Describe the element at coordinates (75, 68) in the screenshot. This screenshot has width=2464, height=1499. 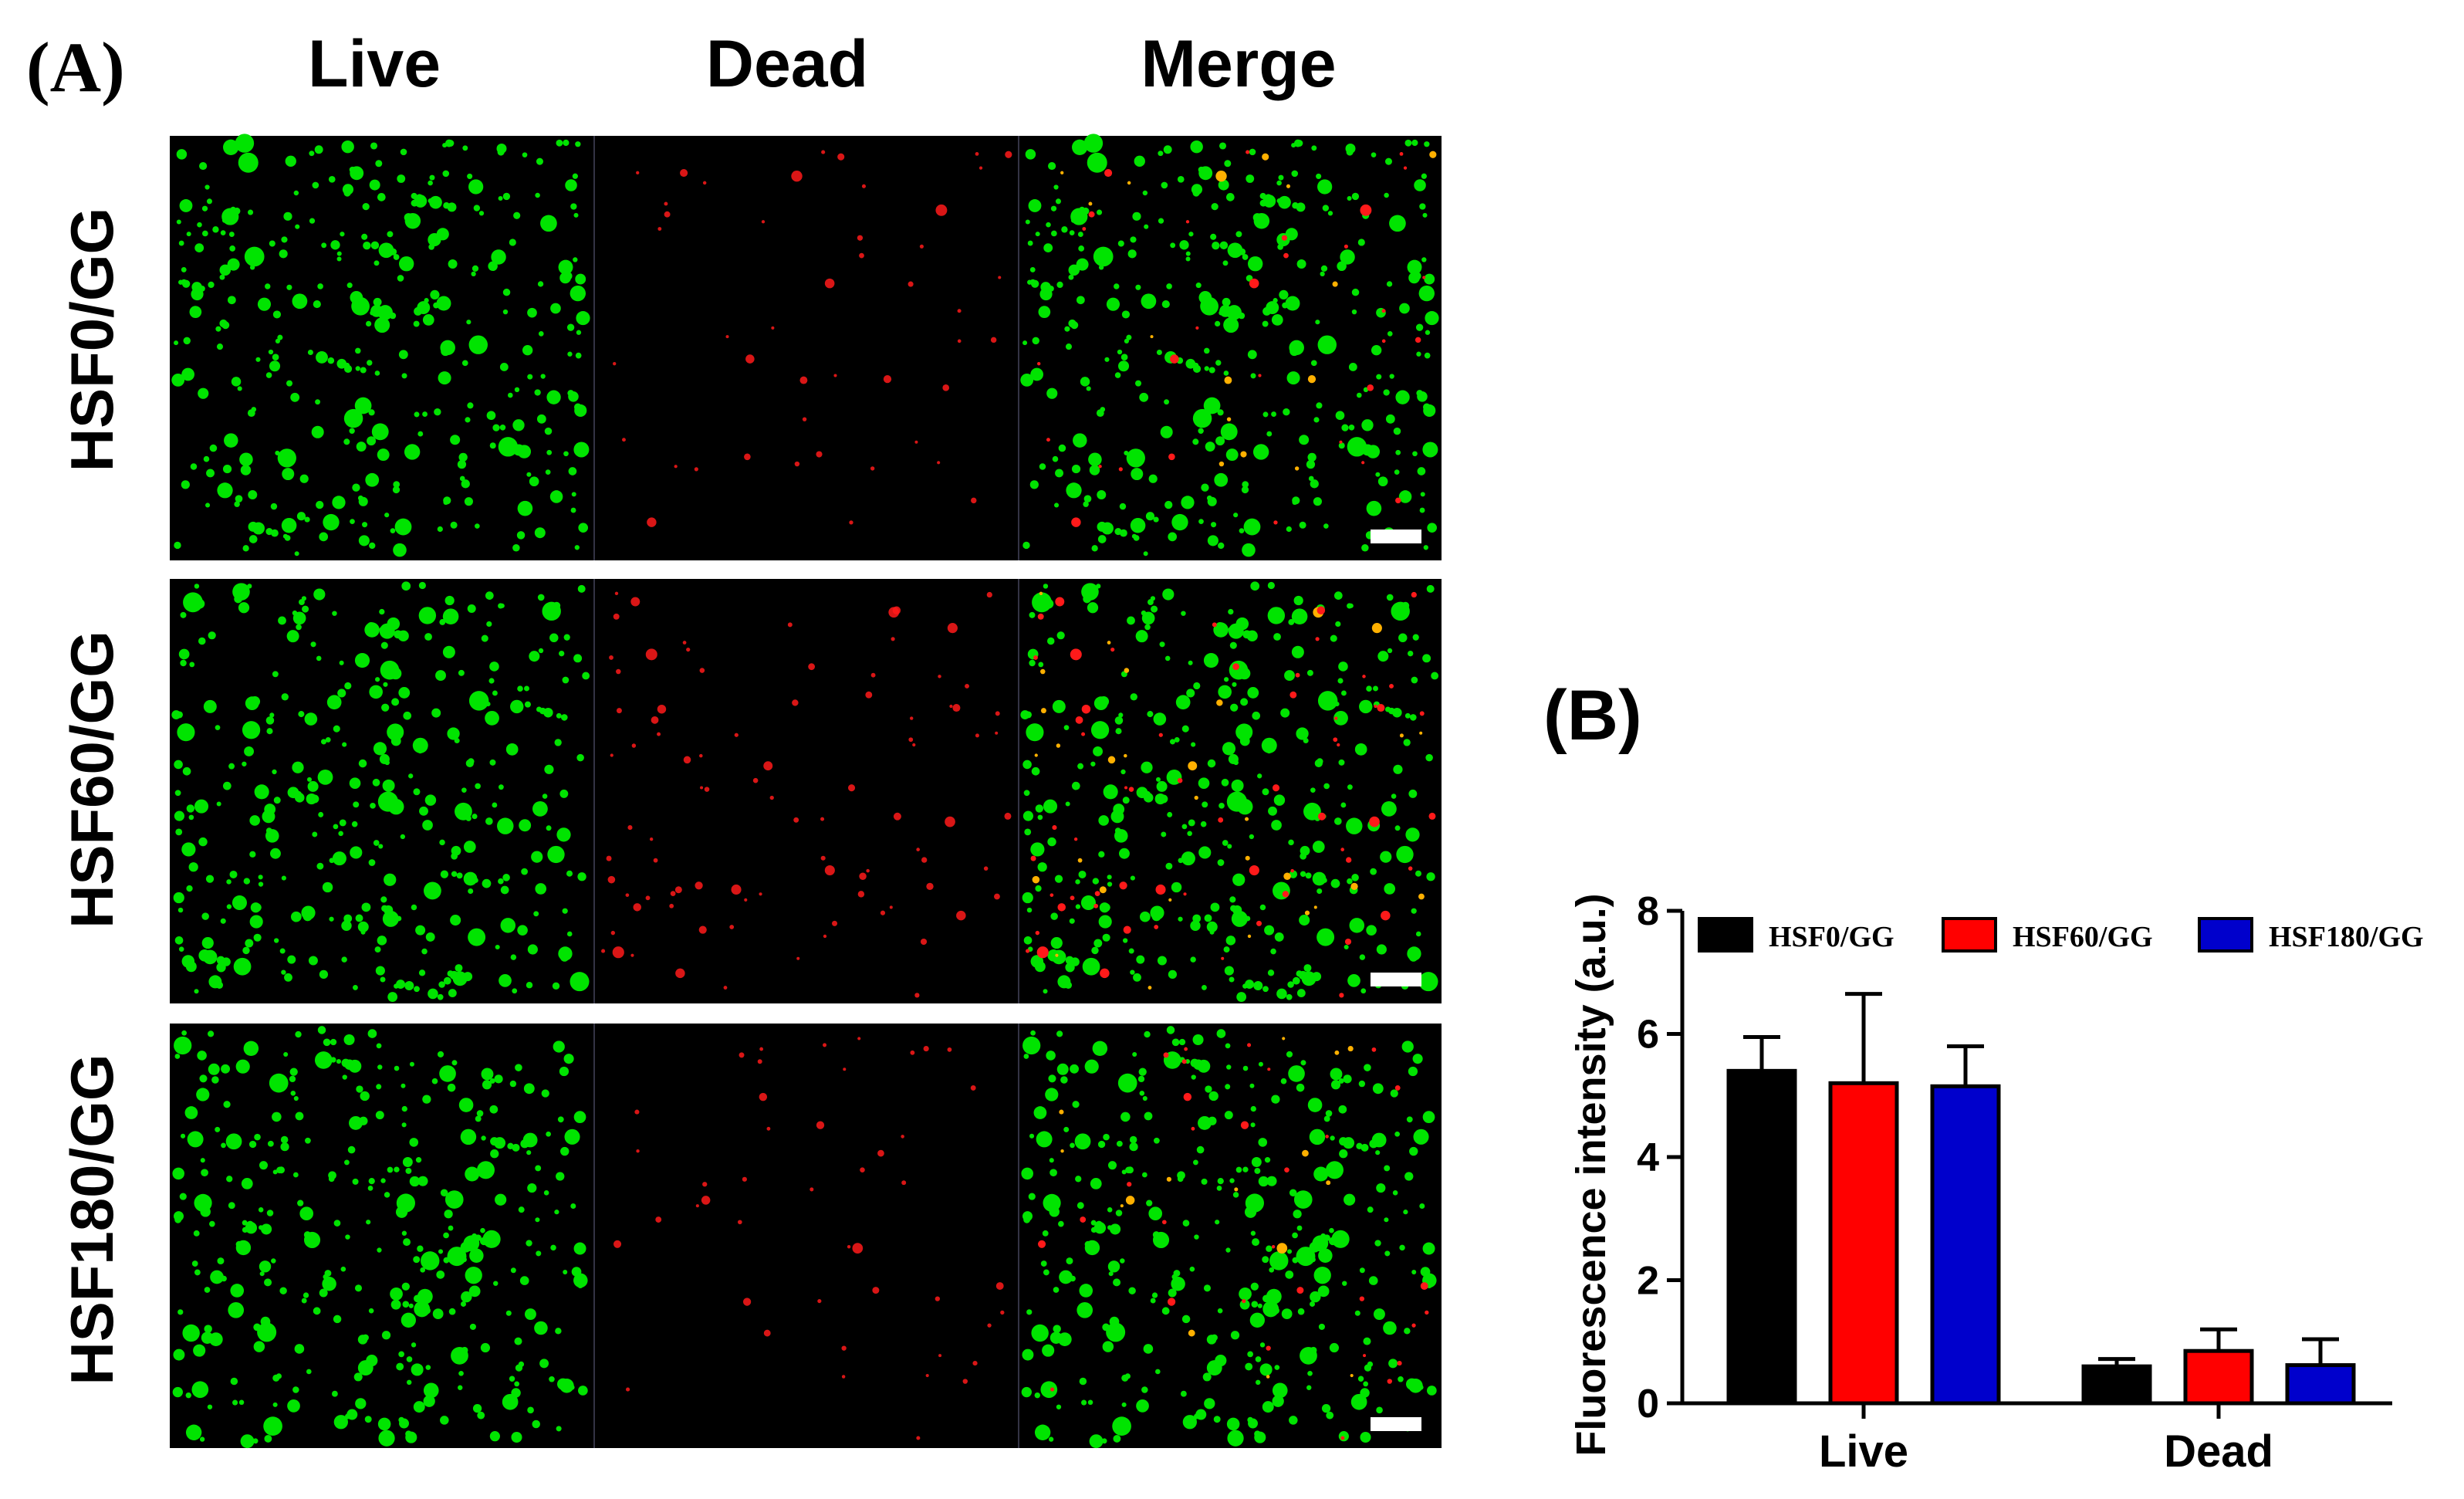
I see `panel-a-label: (A)` at that location.